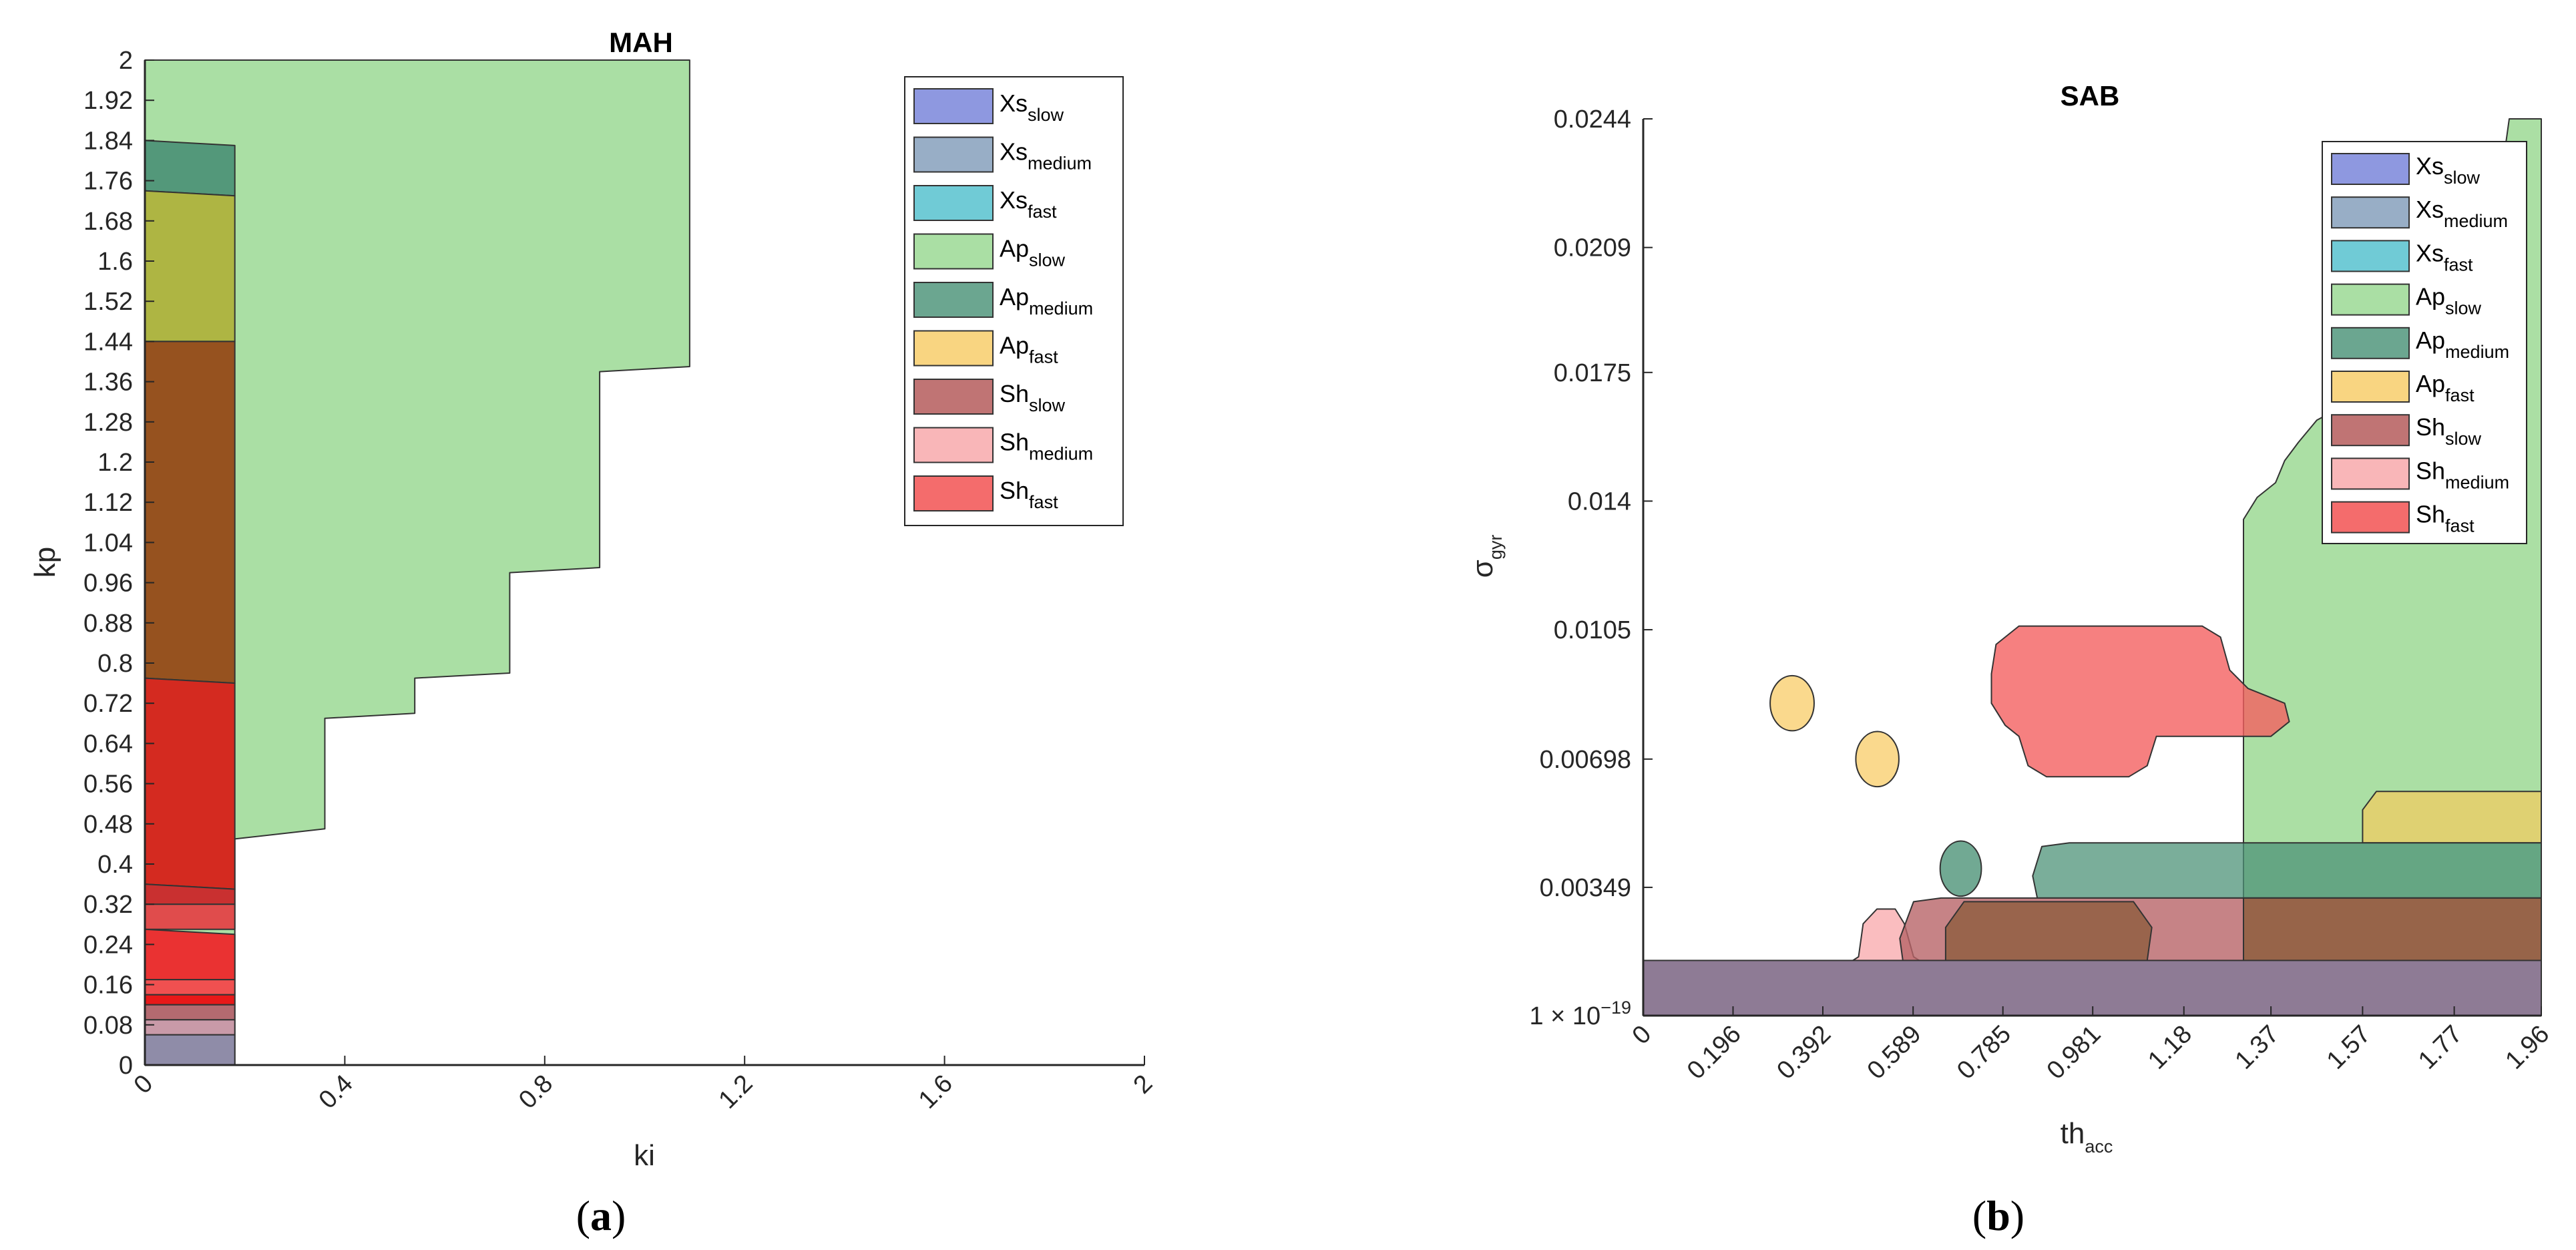 The image size is (2576, 1250). I want to click on y-tick-label: 0.72, so click(108, 704).